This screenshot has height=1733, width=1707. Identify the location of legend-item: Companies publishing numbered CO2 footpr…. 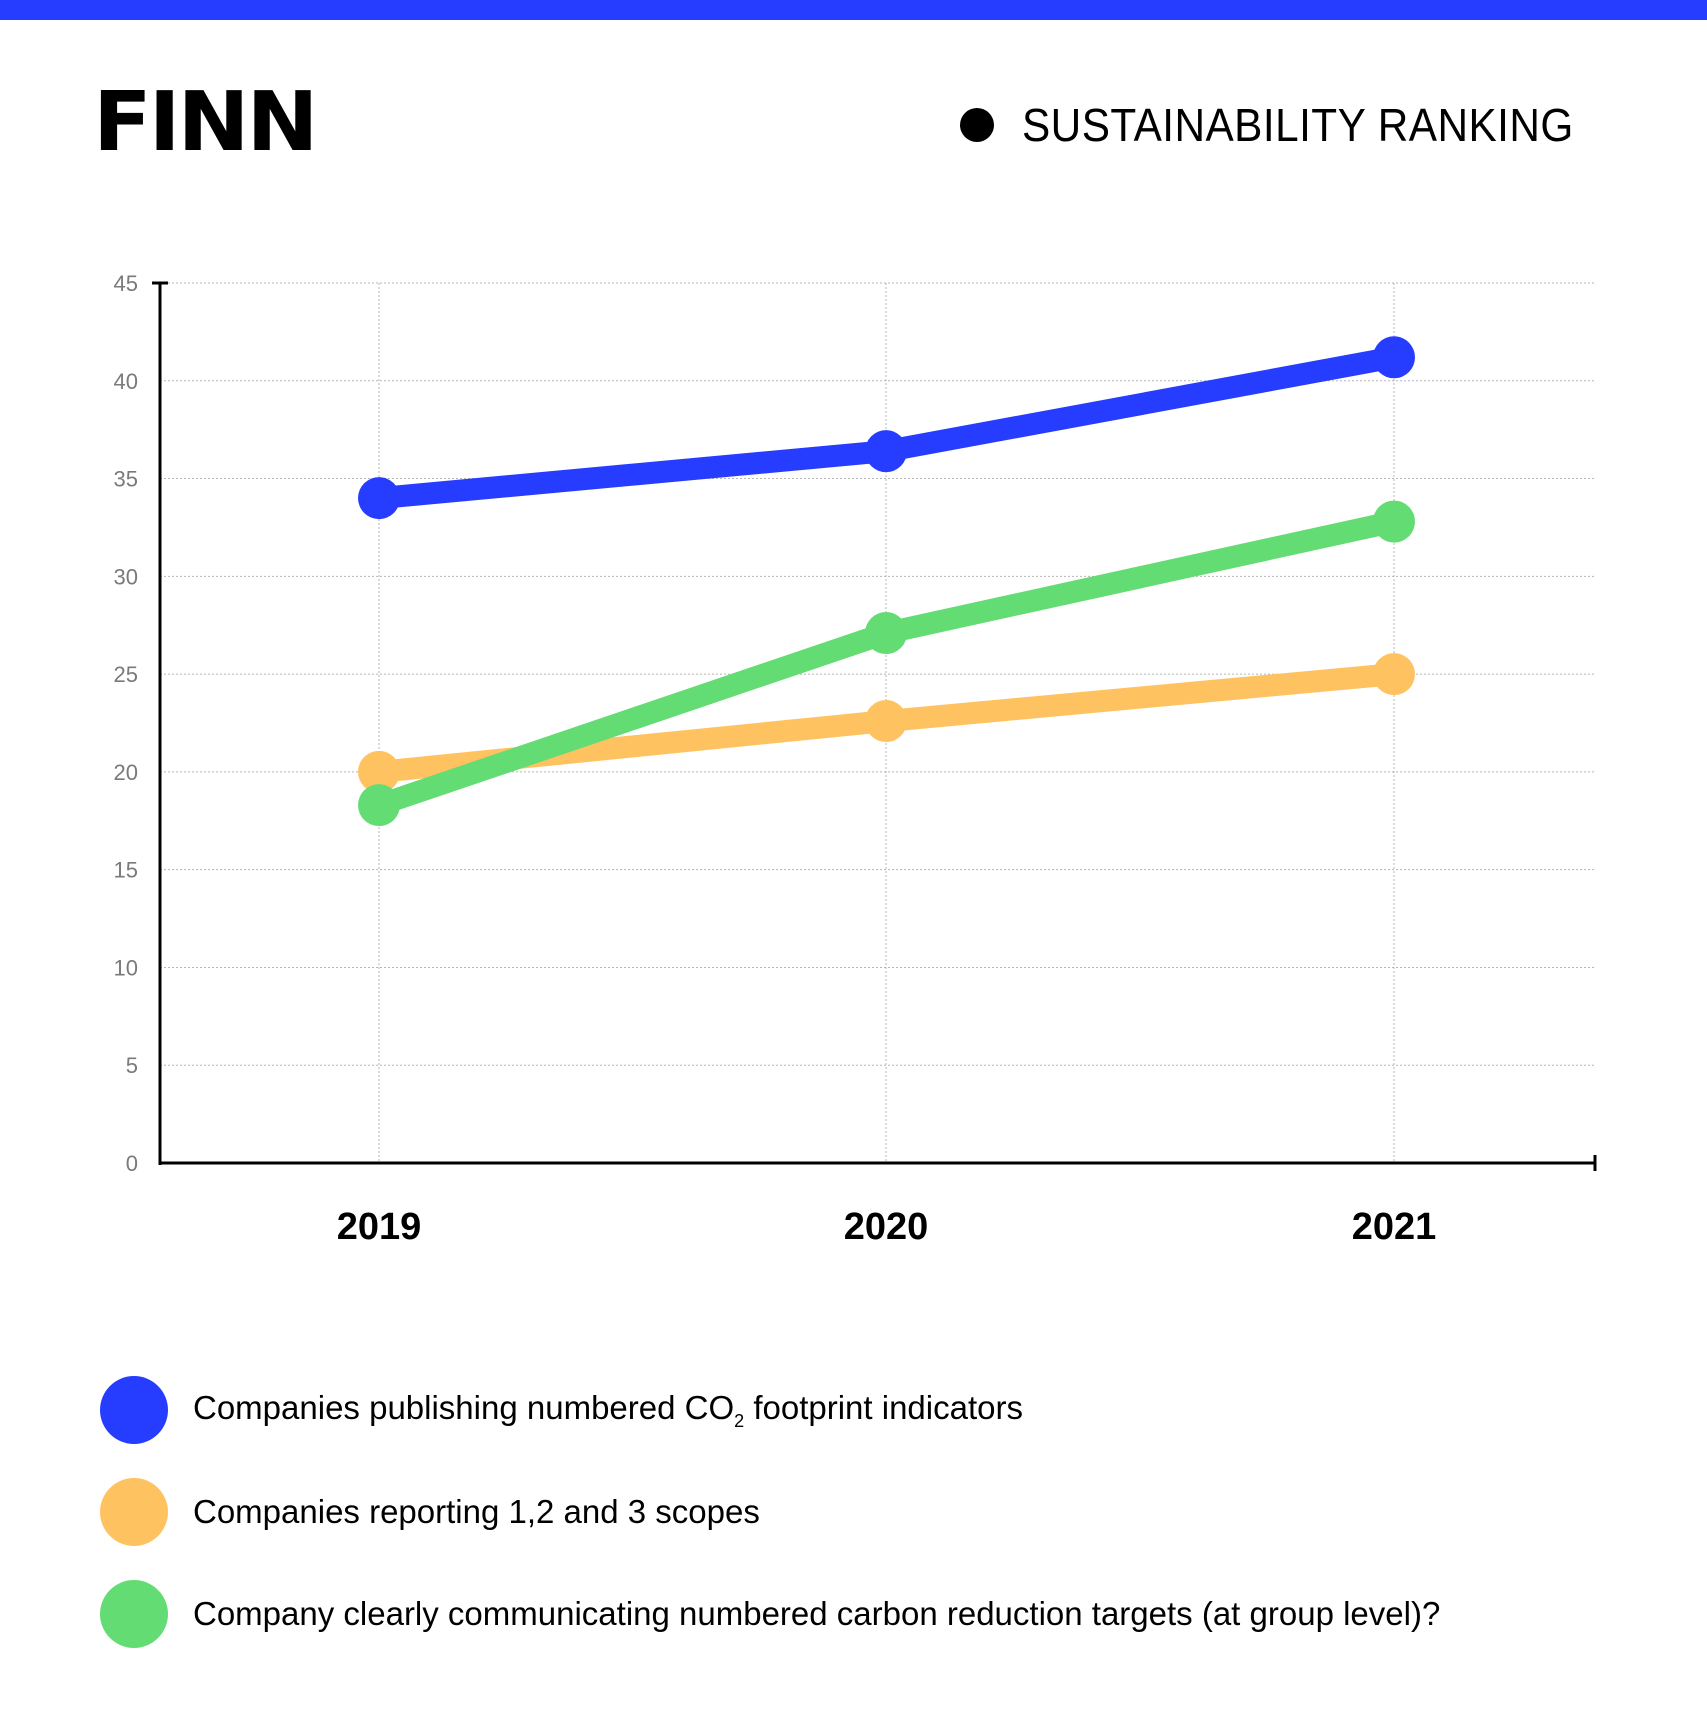
(770, 1410).